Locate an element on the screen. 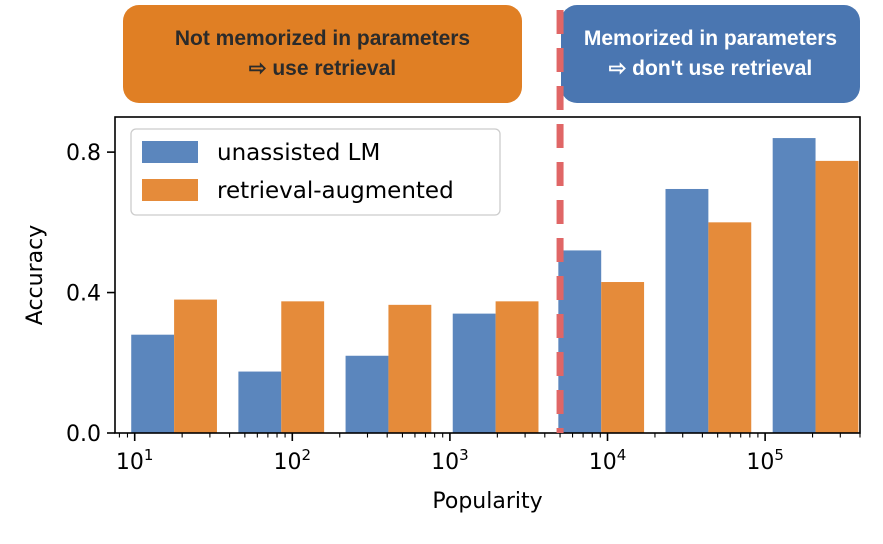 This screenshot has height=544, width=883. x-axis-label: Popularity is located at coordinates (487, 501).